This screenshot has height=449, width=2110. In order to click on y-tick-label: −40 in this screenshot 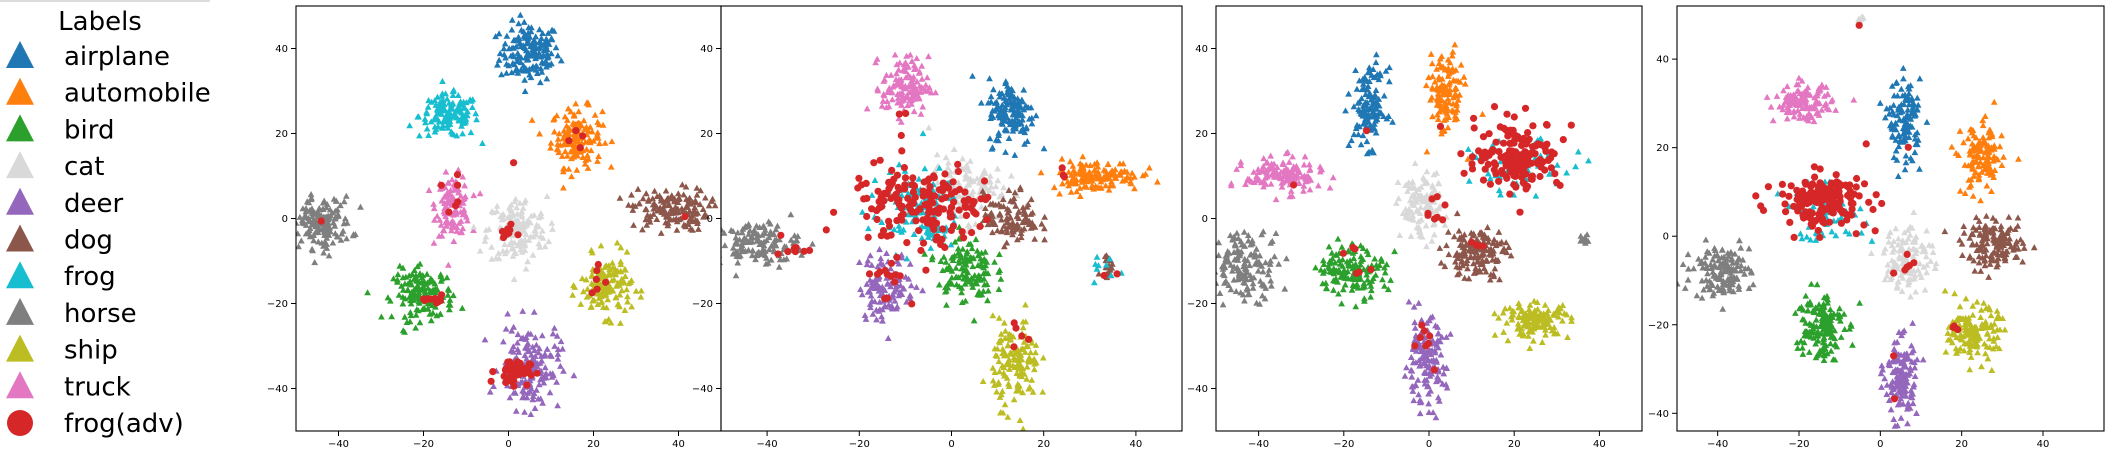, I will do `click(277, 389)`.